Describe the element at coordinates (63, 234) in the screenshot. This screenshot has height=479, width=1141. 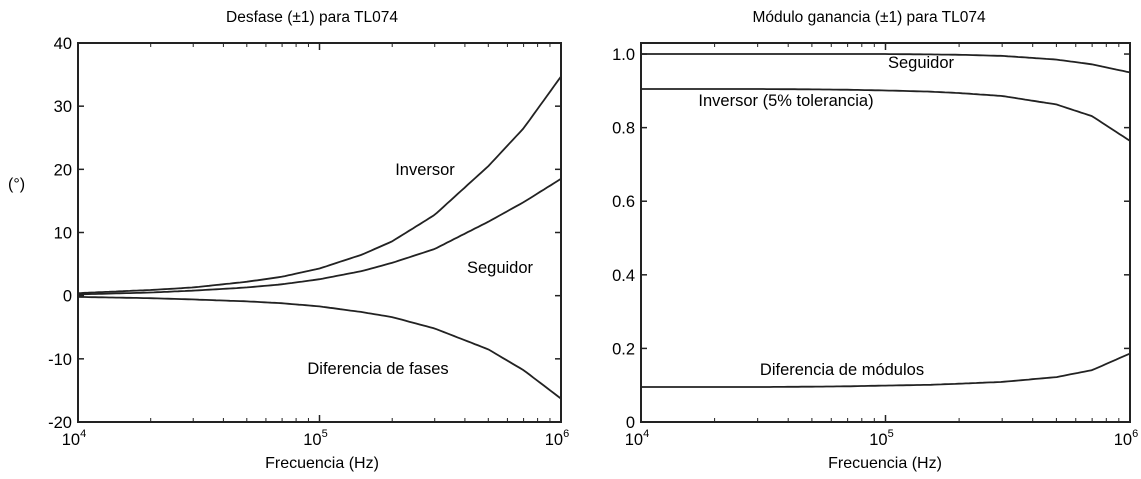
I see `y-tick-label: 10` at that location.